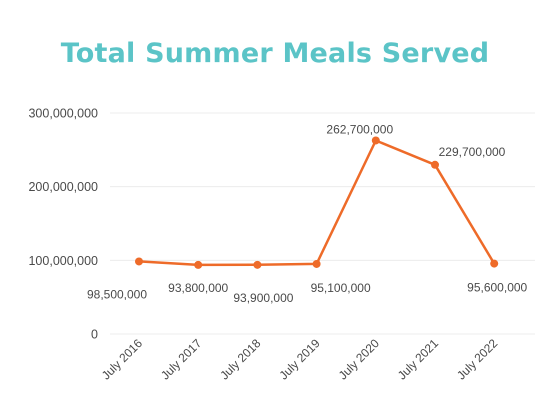  What do you see at coordinates (240, 359) in the screenshot?
I see `x-tick-label: July 2018` at bounding box center [240, 359].